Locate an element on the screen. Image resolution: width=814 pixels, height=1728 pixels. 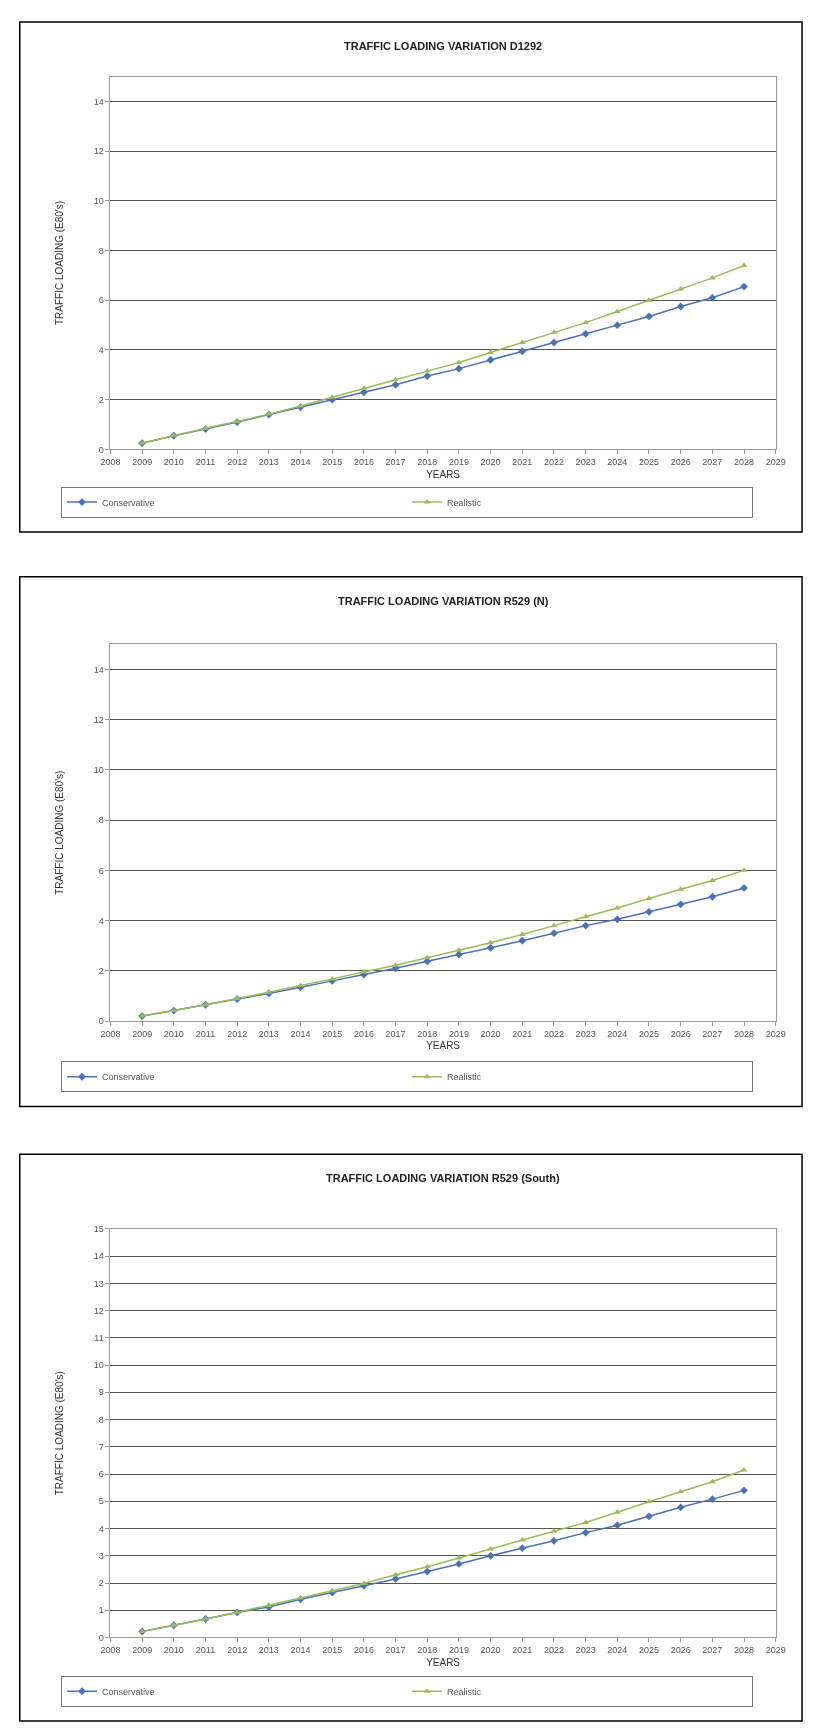
y-tick-label: 11 is located at coordinates (99, 1338).